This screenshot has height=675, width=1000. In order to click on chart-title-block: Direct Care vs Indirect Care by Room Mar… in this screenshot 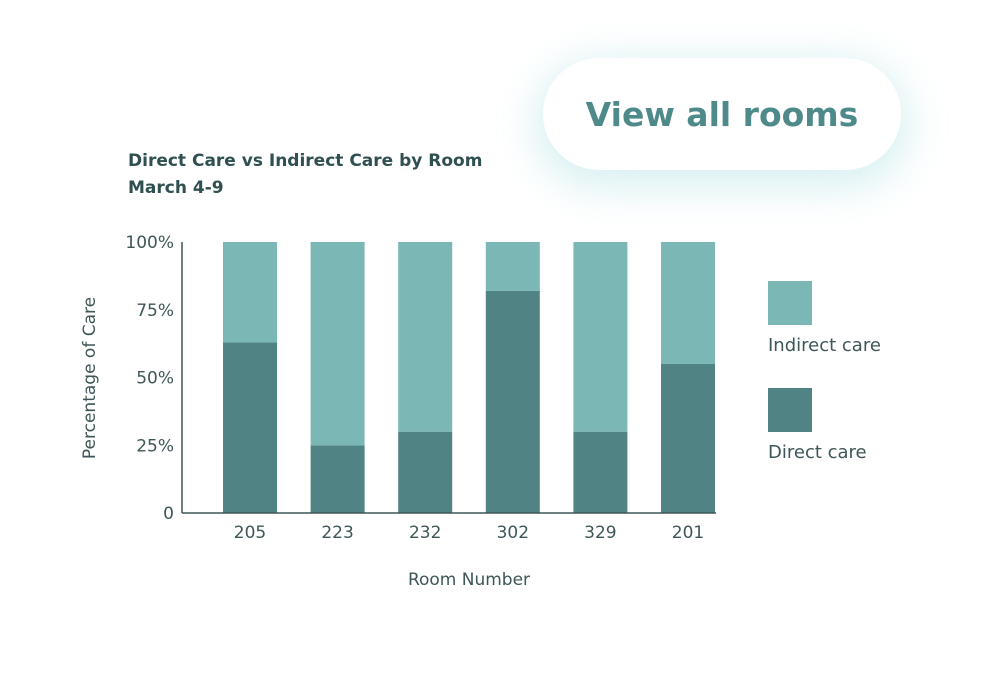, I will do `click(305, 175)`.